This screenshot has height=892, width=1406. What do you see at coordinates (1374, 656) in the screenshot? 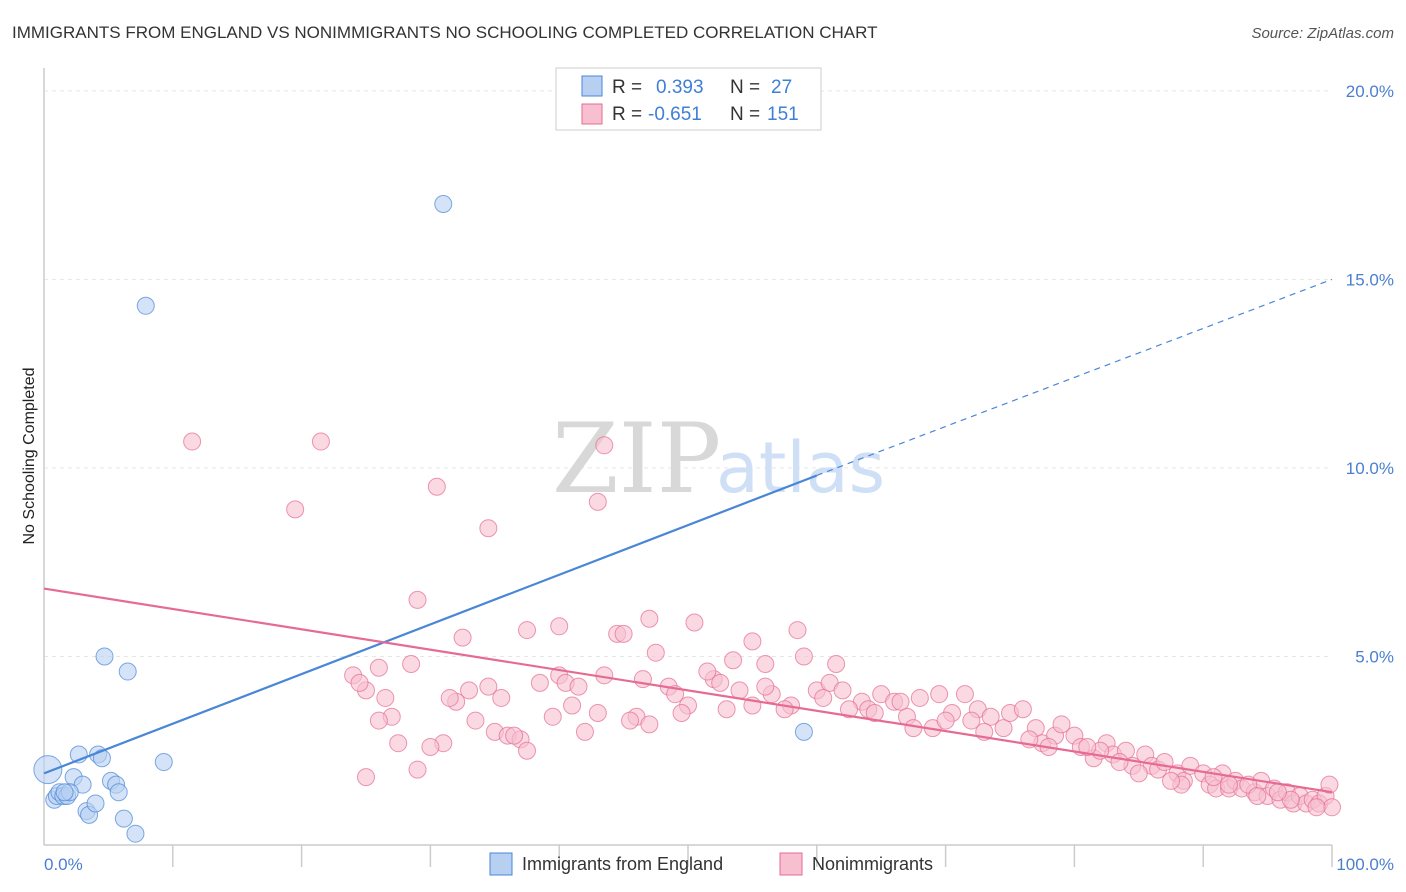
I see `y-tick-label: 5.0%` at bounding box center [1374, 656].